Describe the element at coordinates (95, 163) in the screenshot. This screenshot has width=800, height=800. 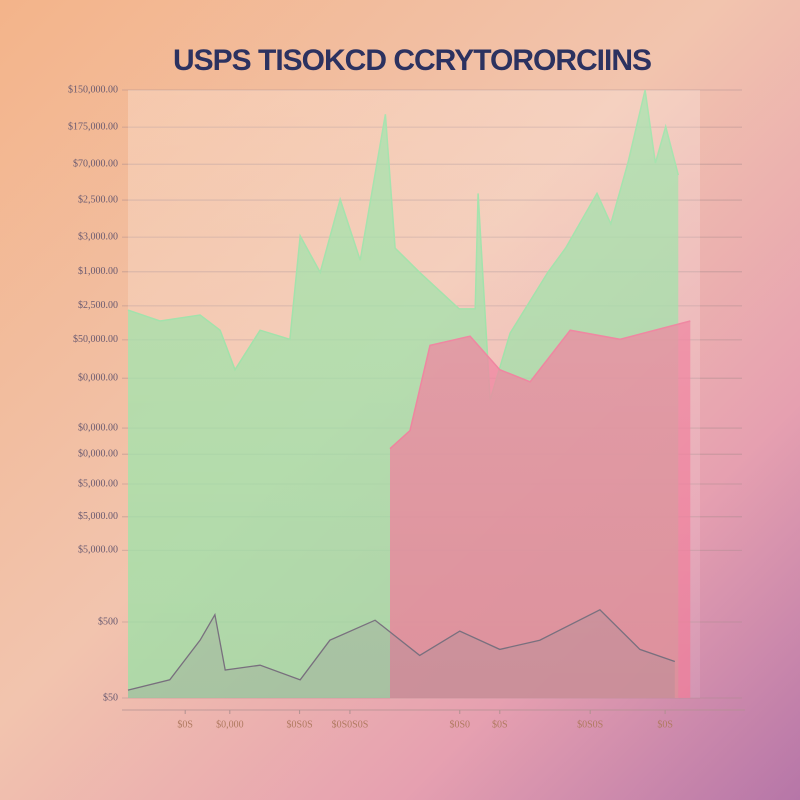
I see `y-tick-label: $70,000.00` at that location.